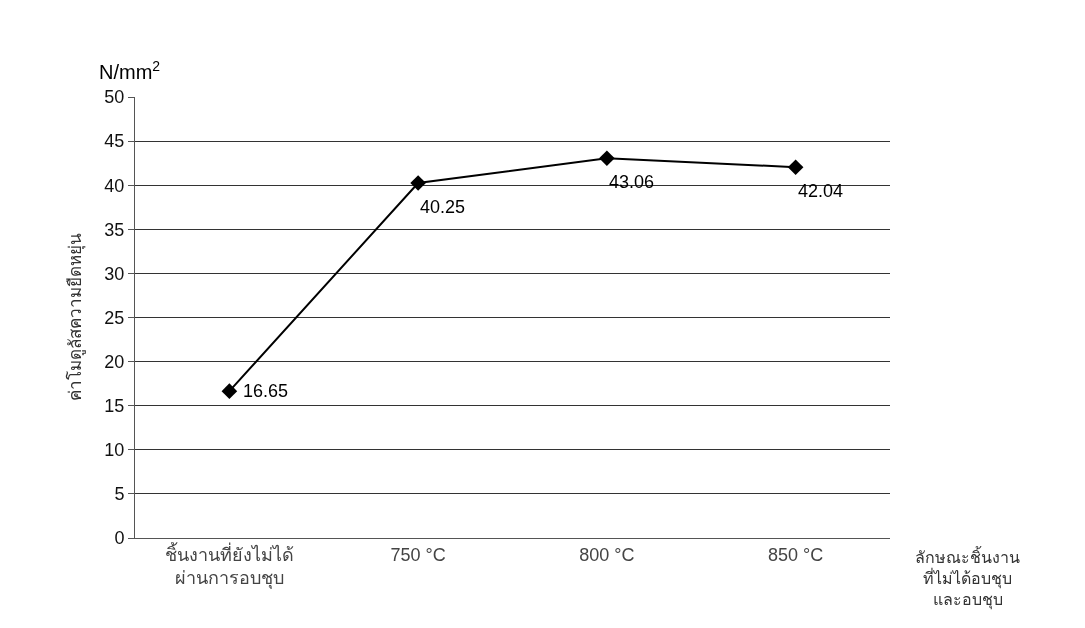  What do you see at coordinates (114, 229) in the screenshot?
I see `y-tick-label: 35` at bounding box center [114, 229].